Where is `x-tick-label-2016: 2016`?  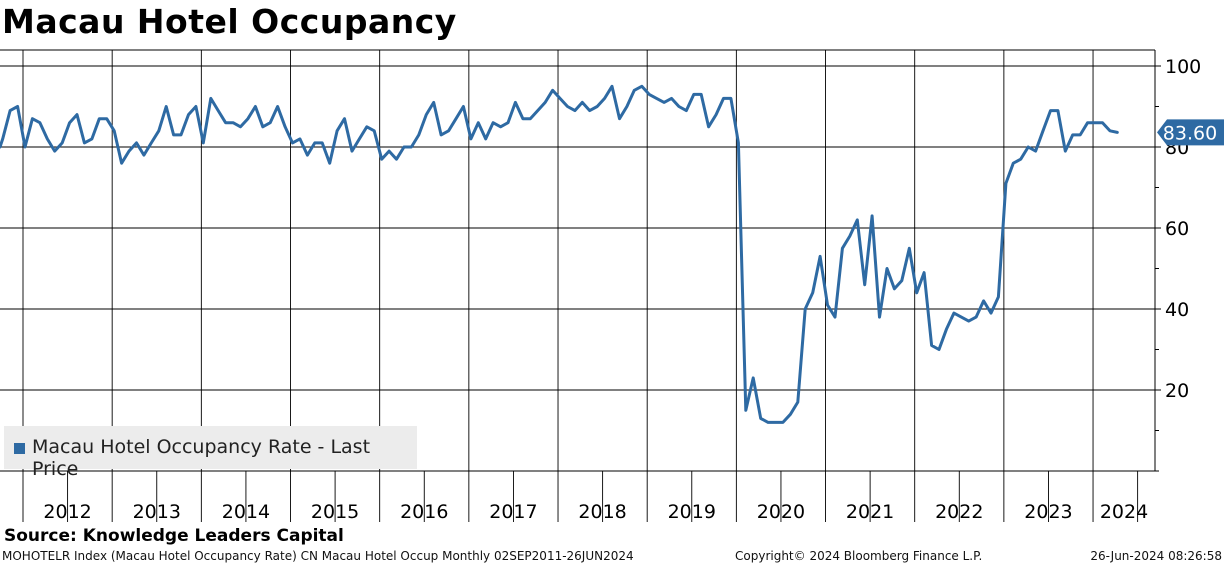 x-tick-label-2016: 2016 is located at coordinates (424, 512).